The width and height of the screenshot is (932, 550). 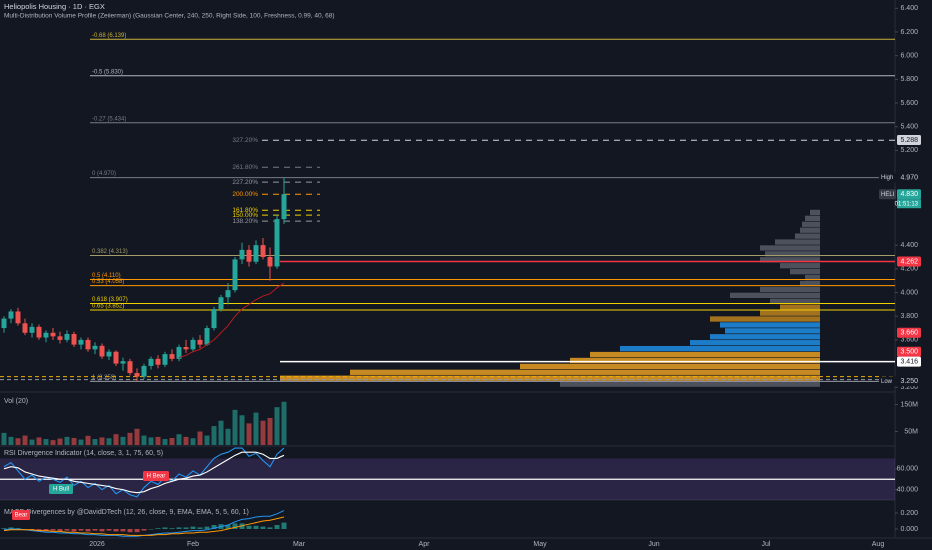 I want to click on fib-label: -0.5 (5.830), so click(x=107, y=72).